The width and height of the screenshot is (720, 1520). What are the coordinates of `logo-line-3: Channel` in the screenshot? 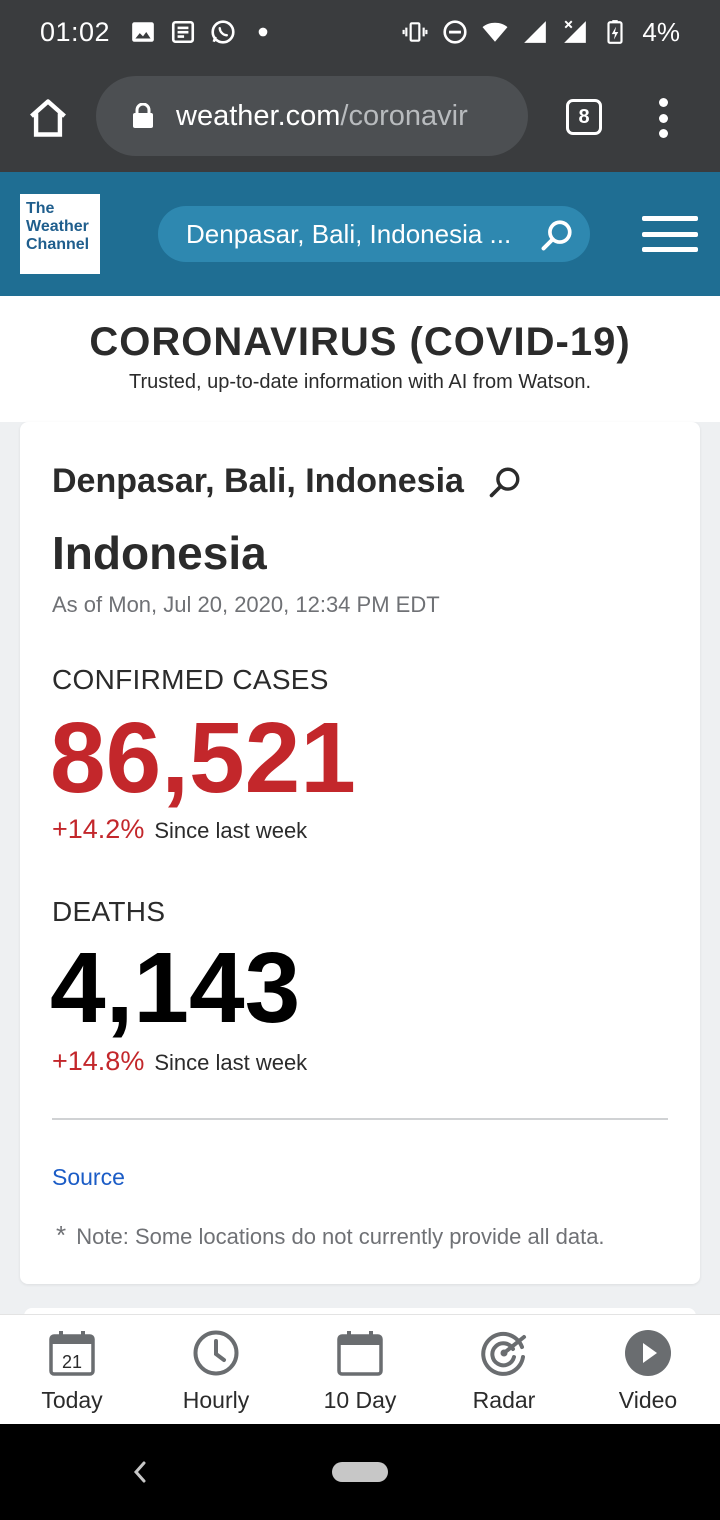 It's located at (58, 244).